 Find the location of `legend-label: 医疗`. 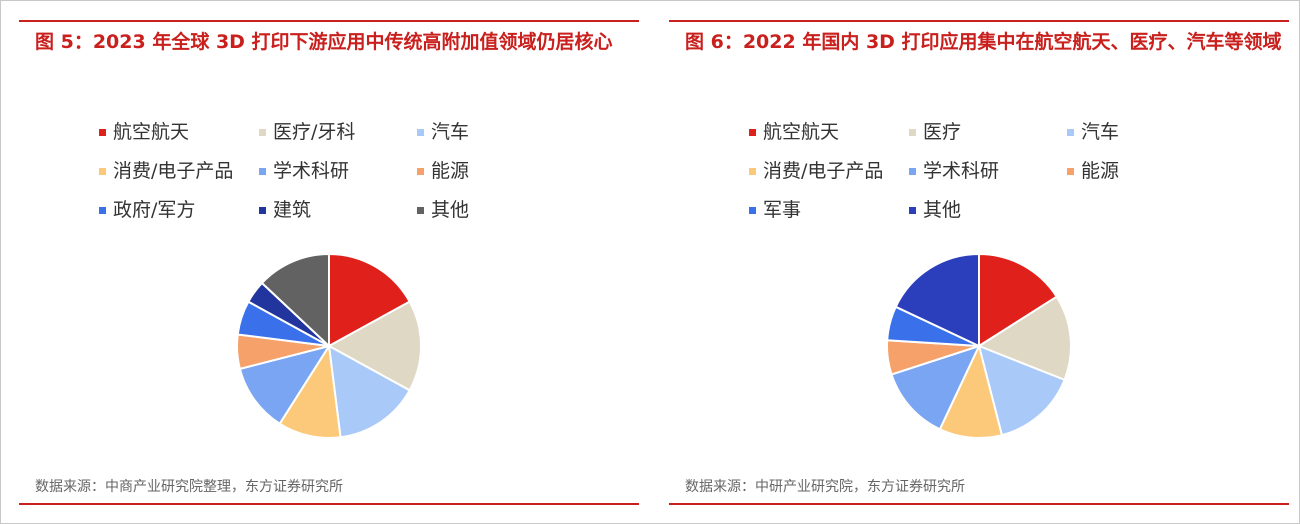

legend-label: 医疗 is located at coordinates (942, 132).